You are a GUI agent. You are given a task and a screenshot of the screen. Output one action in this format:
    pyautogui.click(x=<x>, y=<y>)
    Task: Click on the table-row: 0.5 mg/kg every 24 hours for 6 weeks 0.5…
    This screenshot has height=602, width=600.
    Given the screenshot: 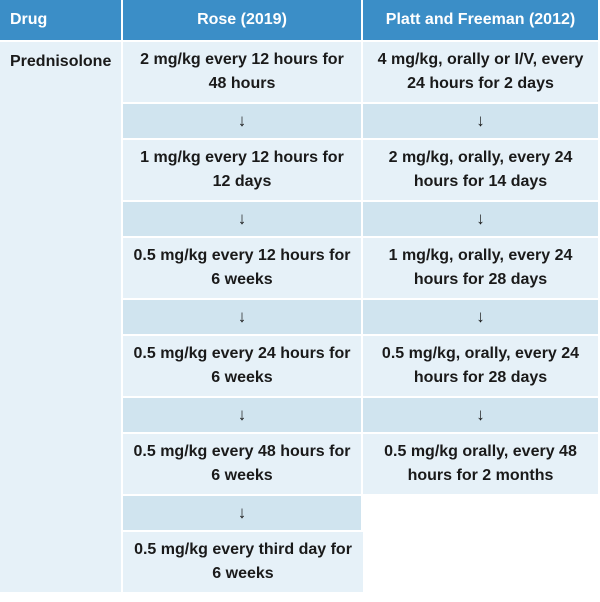 What is the action you would take?
    pyautogui.click(x=299, y=367)
    